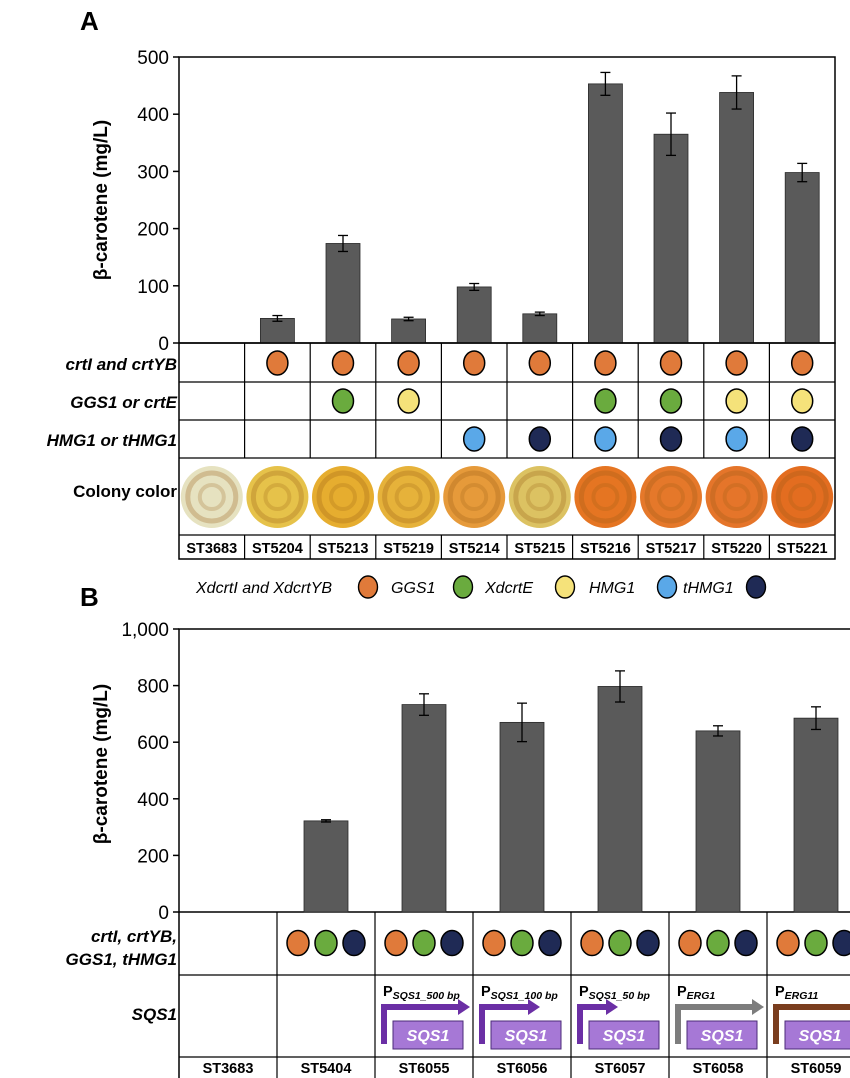 The width and height of the screenshot is (850, 1078). Describe the element at coordinates (481, 587) in the screenshot. I see `panel-a-legend: XdcrtI and XdcrtYB GGS1 XdcrtE HMG1 tHMG1` at that location.